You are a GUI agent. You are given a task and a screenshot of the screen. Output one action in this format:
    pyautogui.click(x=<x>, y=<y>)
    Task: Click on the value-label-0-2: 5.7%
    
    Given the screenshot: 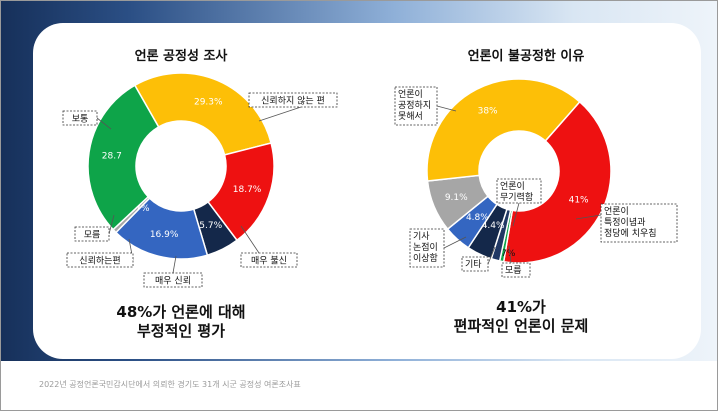 What is the action you would take?
    pyautogui.click(x=210, y=226)
    